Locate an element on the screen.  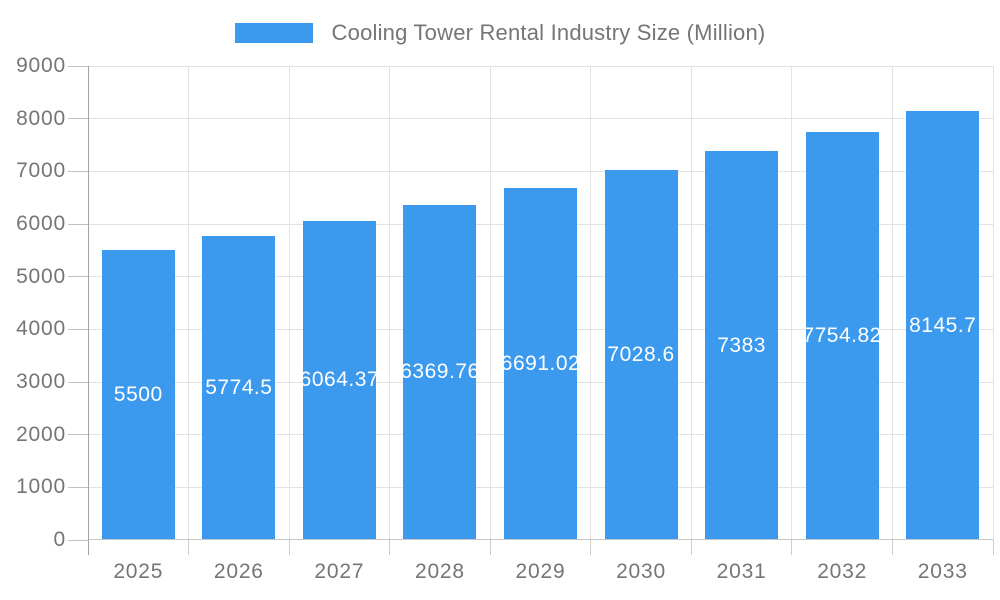
y-axis-label: 3000 is located at coordinates (41, 381).